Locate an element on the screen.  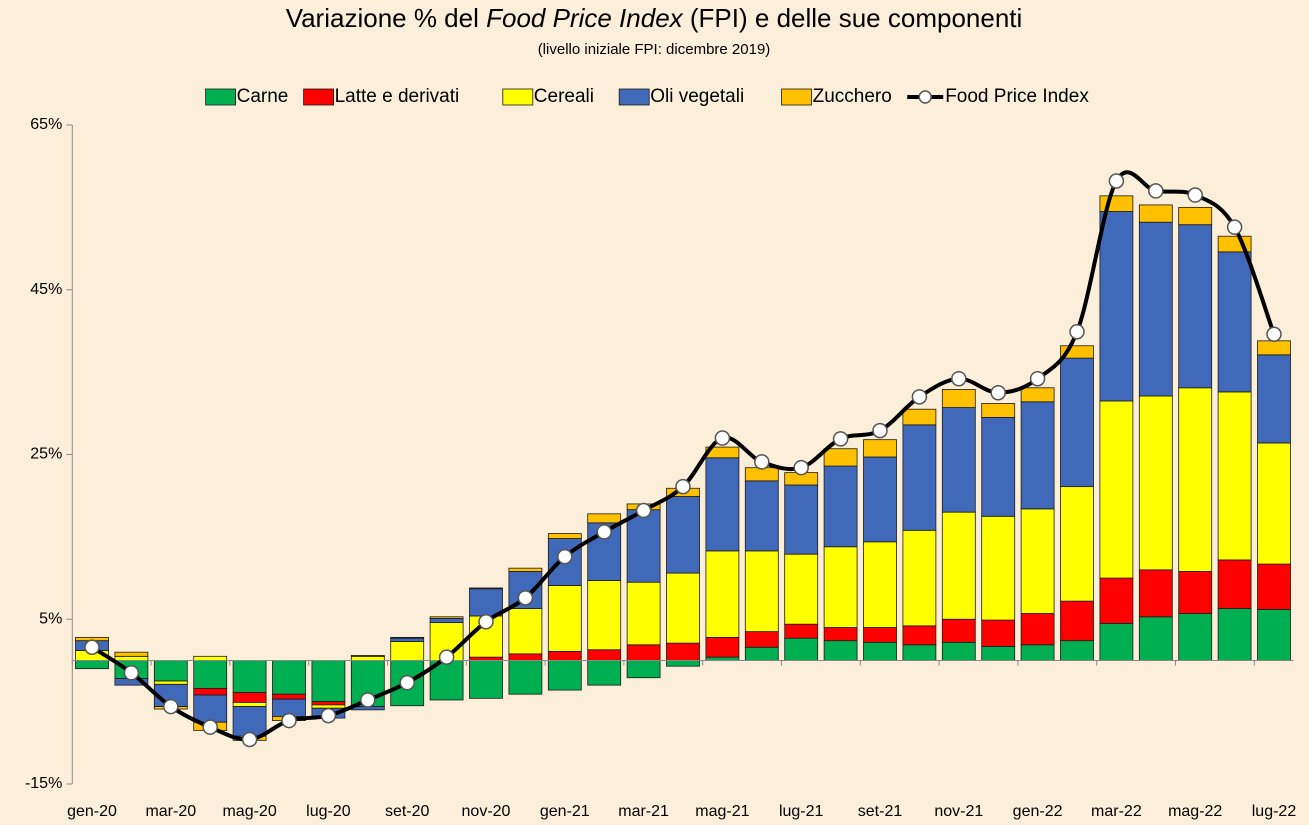
y-tick-label: 25% is located at coordinates (46, 454).